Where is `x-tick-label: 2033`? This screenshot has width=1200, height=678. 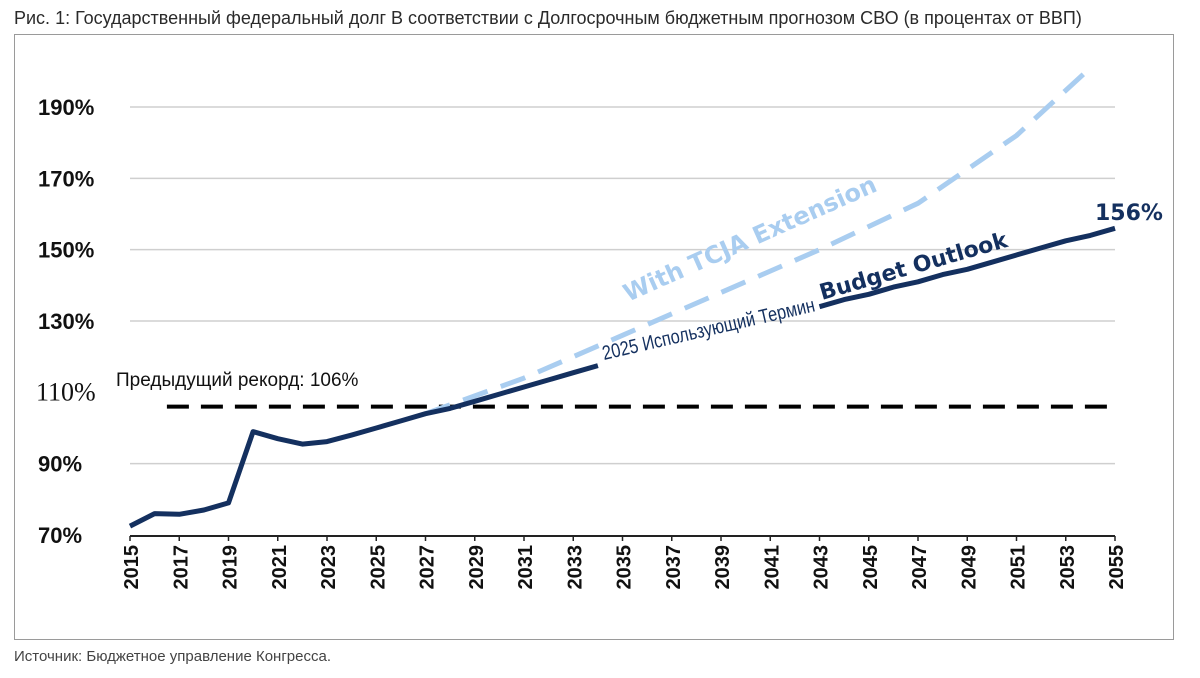 x-tick-label: 2033 is located at coordinates (575, 567).